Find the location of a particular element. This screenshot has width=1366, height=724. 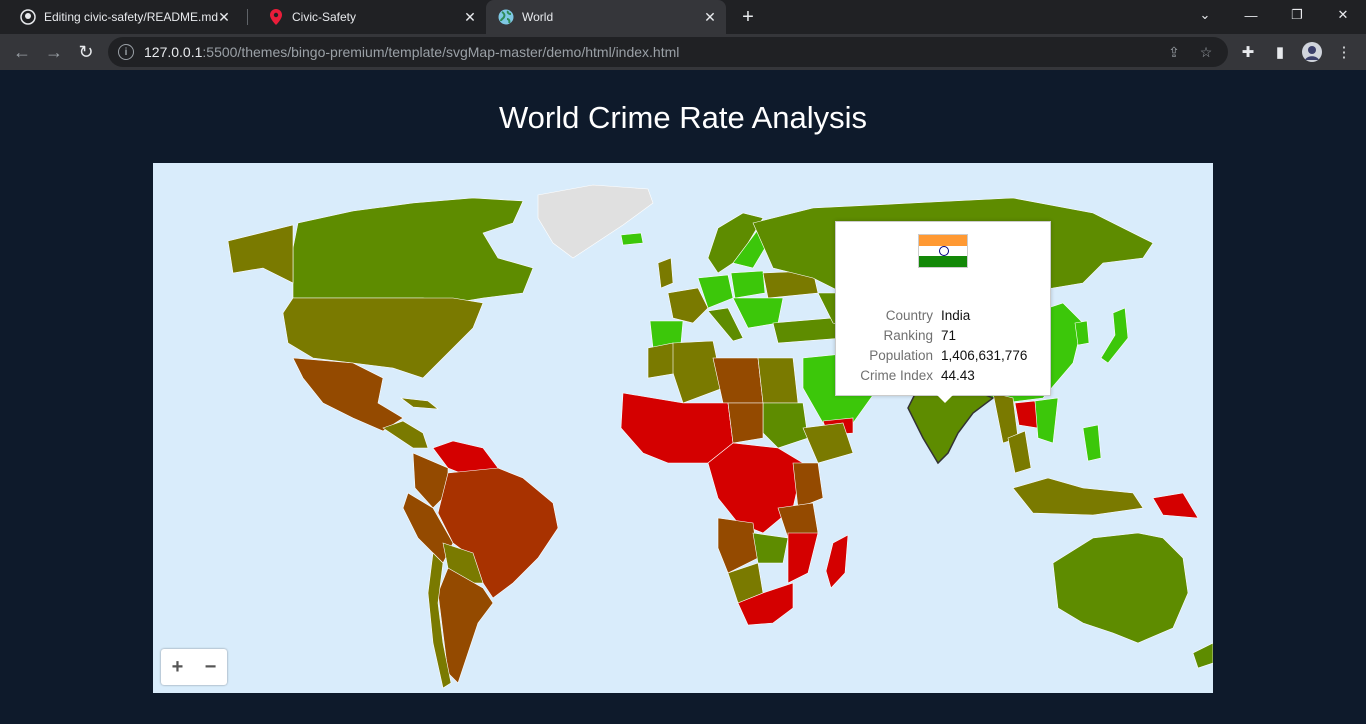

country-new-zealand is located at coordinates (1202, 655).